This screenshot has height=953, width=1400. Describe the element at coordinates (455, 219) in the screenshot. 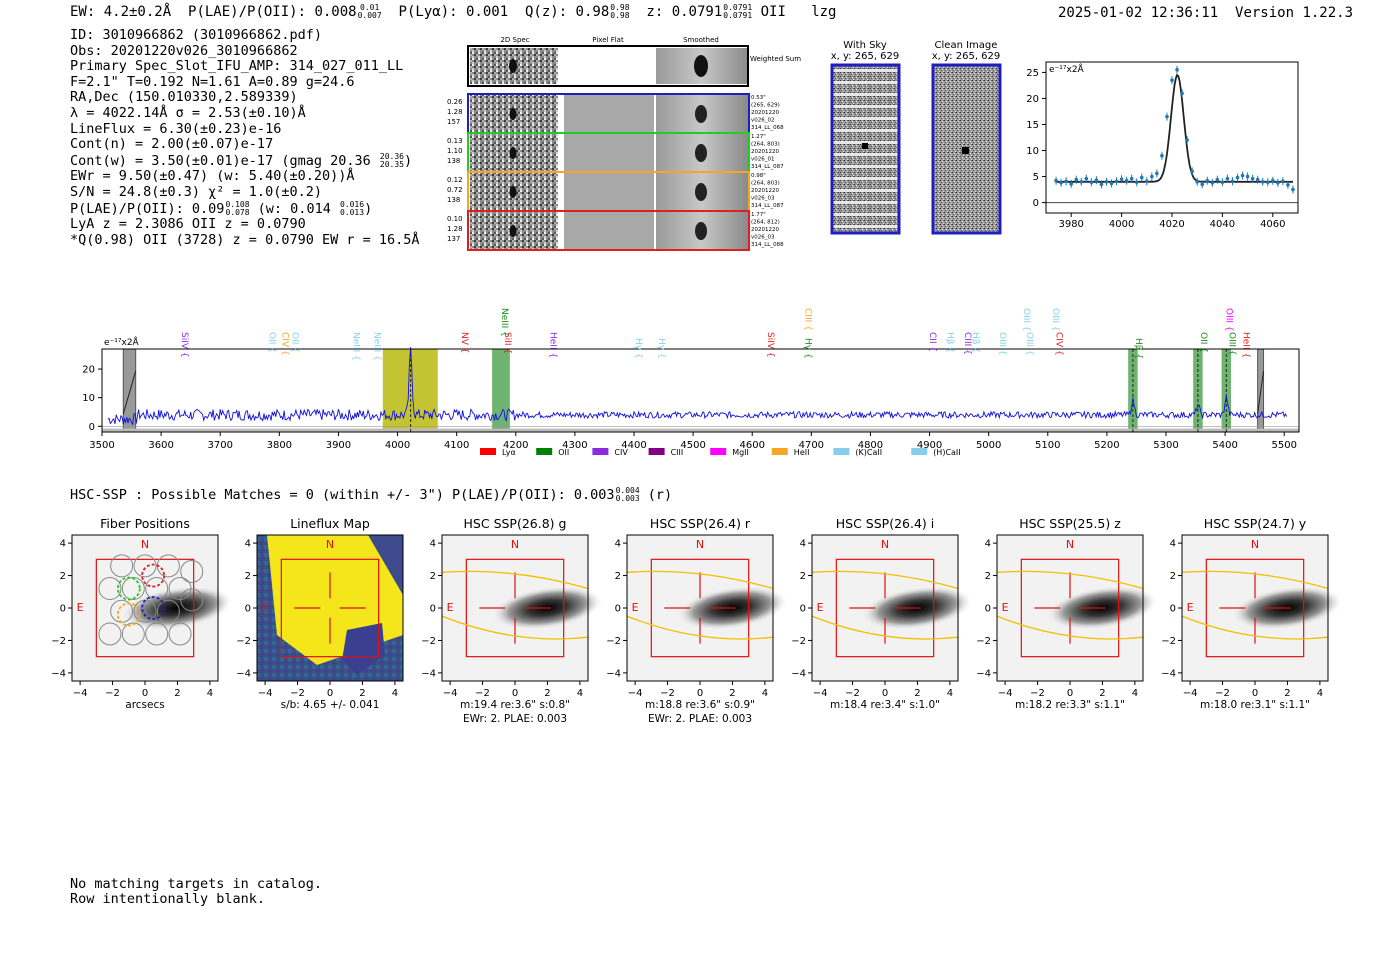

I see `cutout-stat: 0.10` at that location.